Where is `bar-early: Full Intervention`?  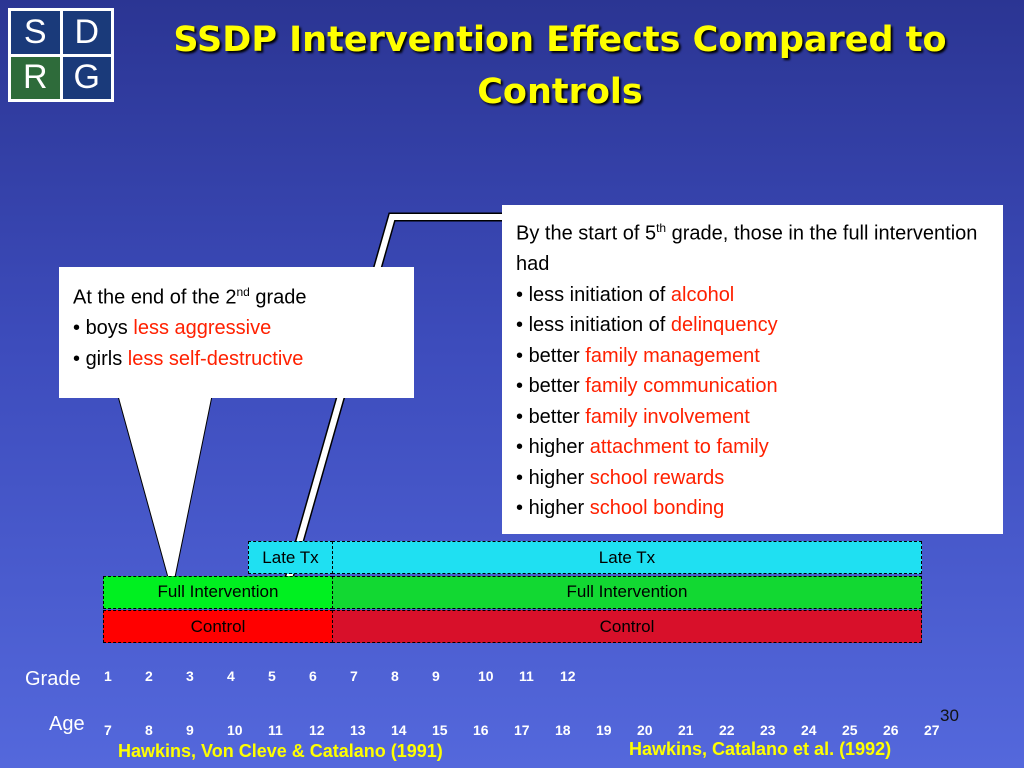 bar-early: Full Intervention is located at coordinates (218, 592).